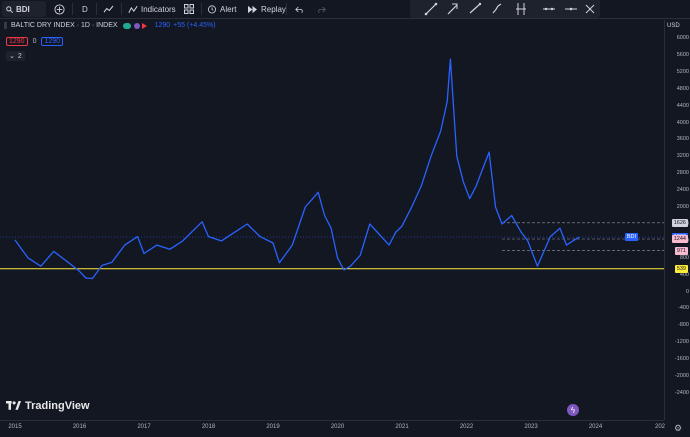 The width and height of the screenshot is (690, 437). I want to click on time-tick: 2017, so click(144, 427).